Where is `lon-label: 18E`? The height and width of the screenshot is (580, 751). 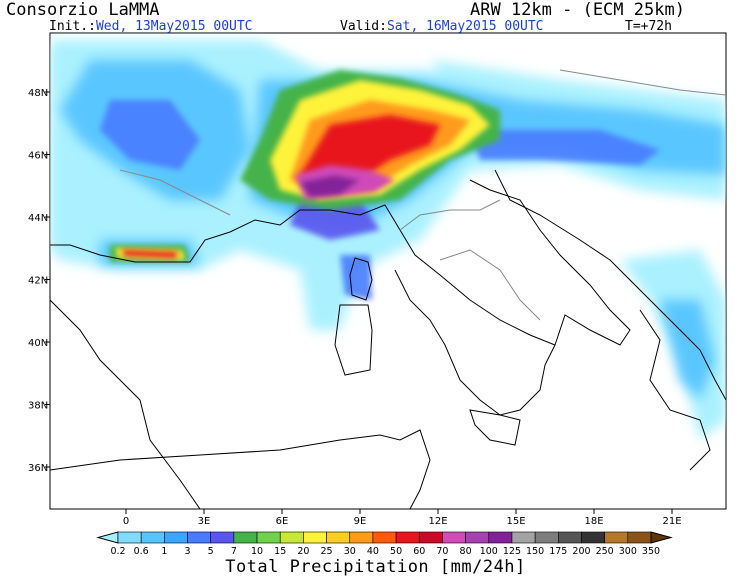
lon-label: 18E is located at coordinates (593, 521).